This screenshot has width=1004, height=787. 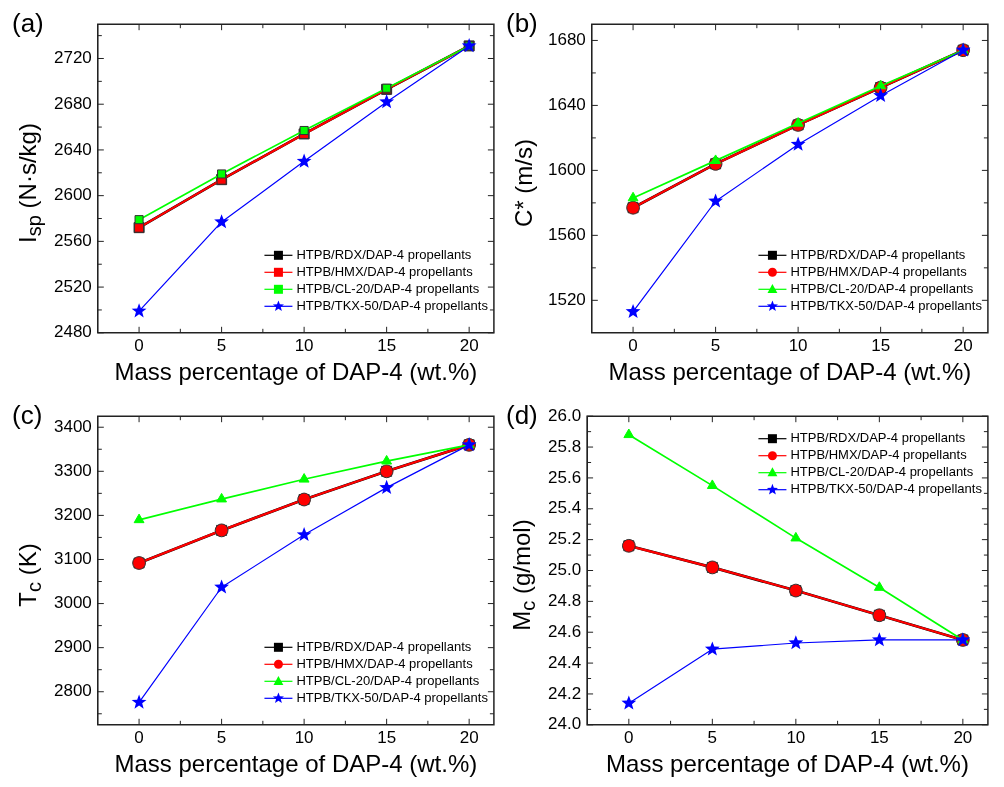 I want to click on y-tick-label: 25.8, so click(x=564, y=446).